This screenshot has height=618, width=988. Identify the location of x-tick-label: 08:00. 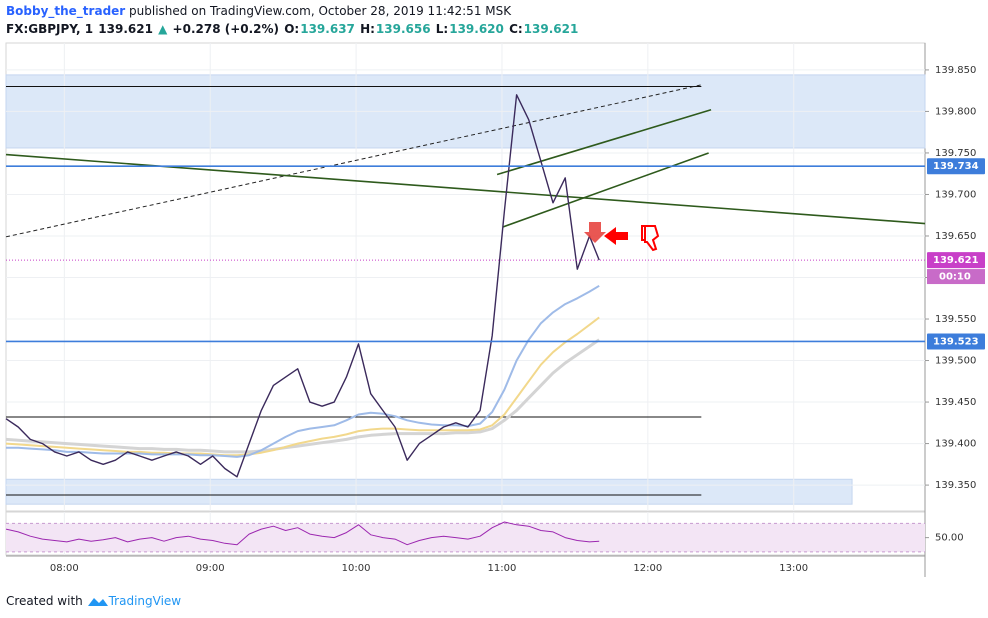
(64, 568).